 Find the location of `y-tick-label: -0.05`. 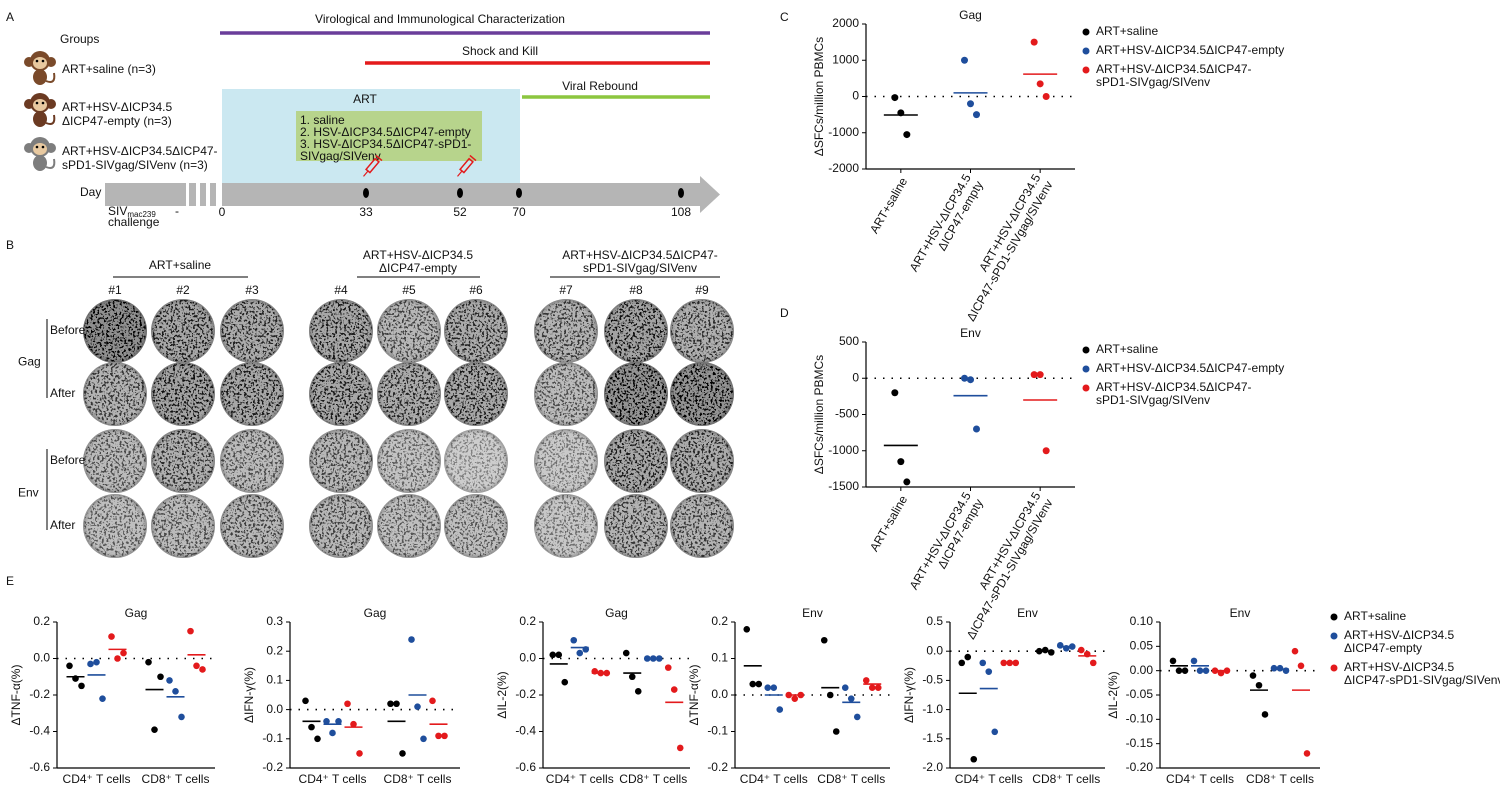

y-tick-label: -0.05 is located at coordinates (1140, 694).